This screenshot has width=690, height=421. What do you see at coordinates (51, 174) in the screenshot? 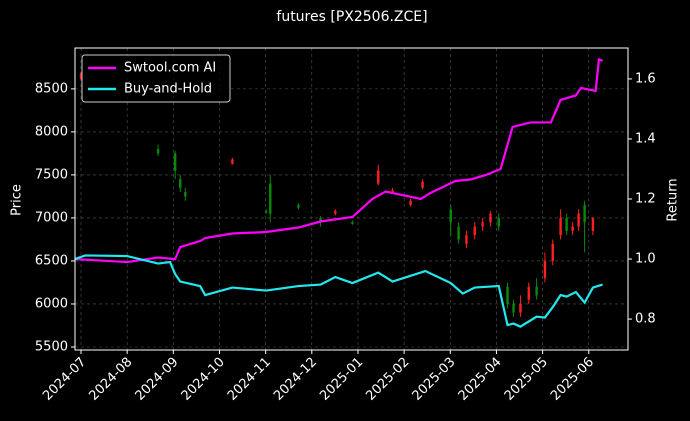
I see `y-tick-label: 7500` at bounding box center [51, 174].